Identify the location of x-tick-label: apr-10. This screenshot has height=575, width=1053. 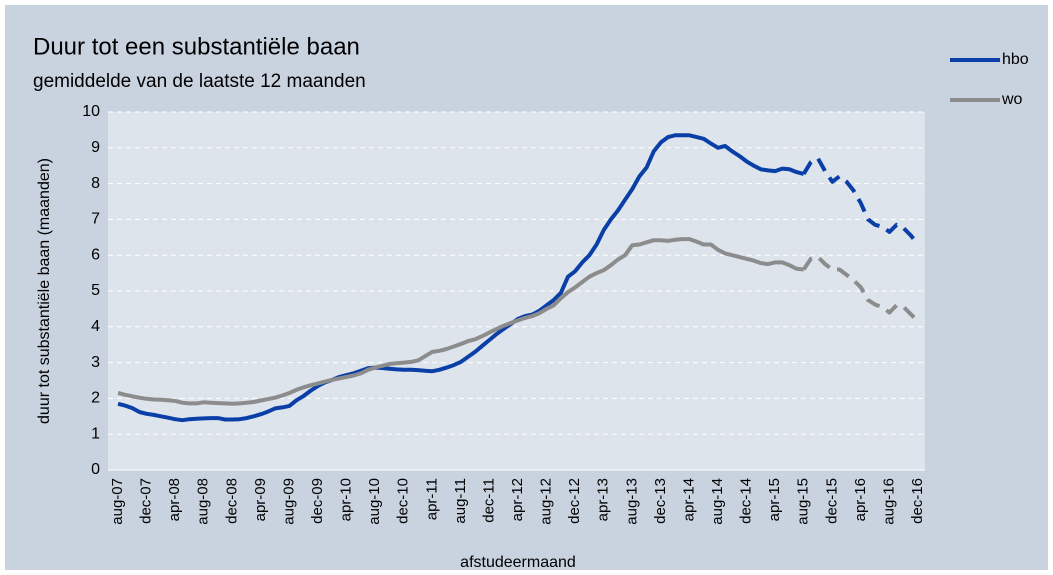
(346, 499).